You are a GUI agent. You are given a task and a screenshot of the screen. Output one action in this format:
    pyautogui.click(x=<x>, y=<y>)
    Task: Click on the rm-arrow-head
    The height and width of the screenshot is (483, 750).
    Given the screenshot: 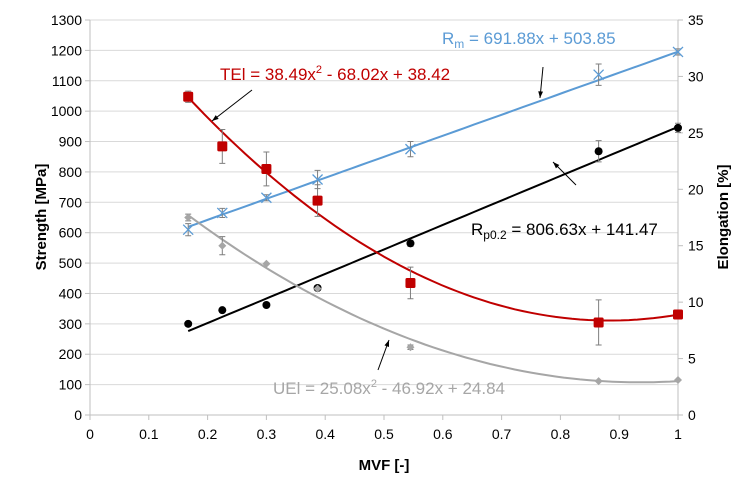 What is the action you would take?
    pyautogui.click(x=541, y=94)
    